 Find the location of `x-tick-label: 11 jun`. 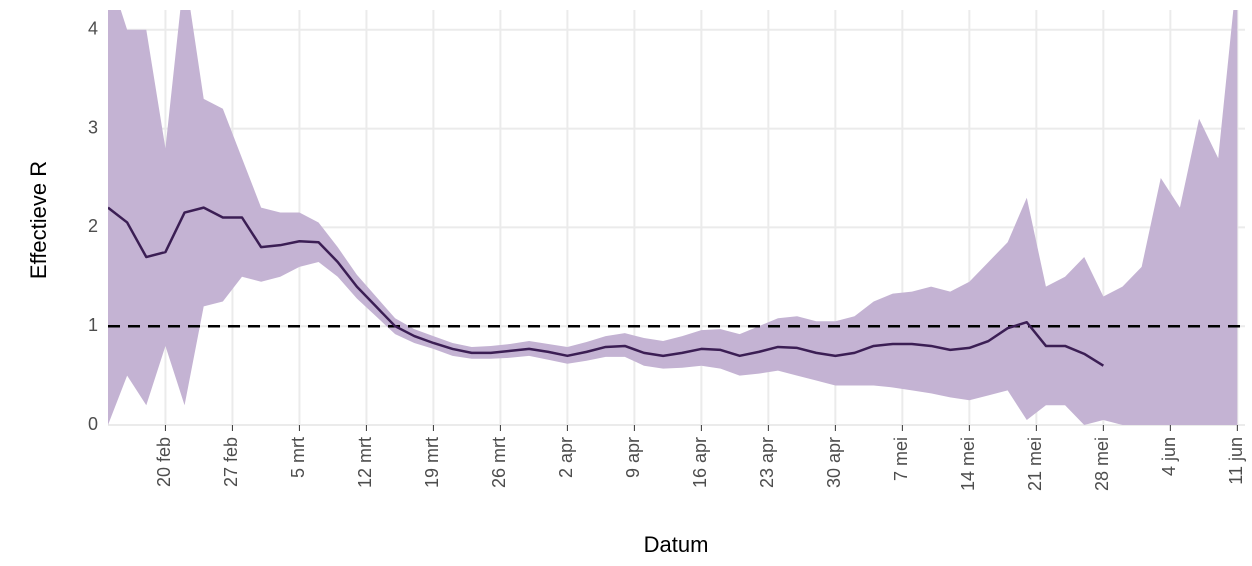

x-tick-label: 11 jun is located at coordinates (1236, 461).